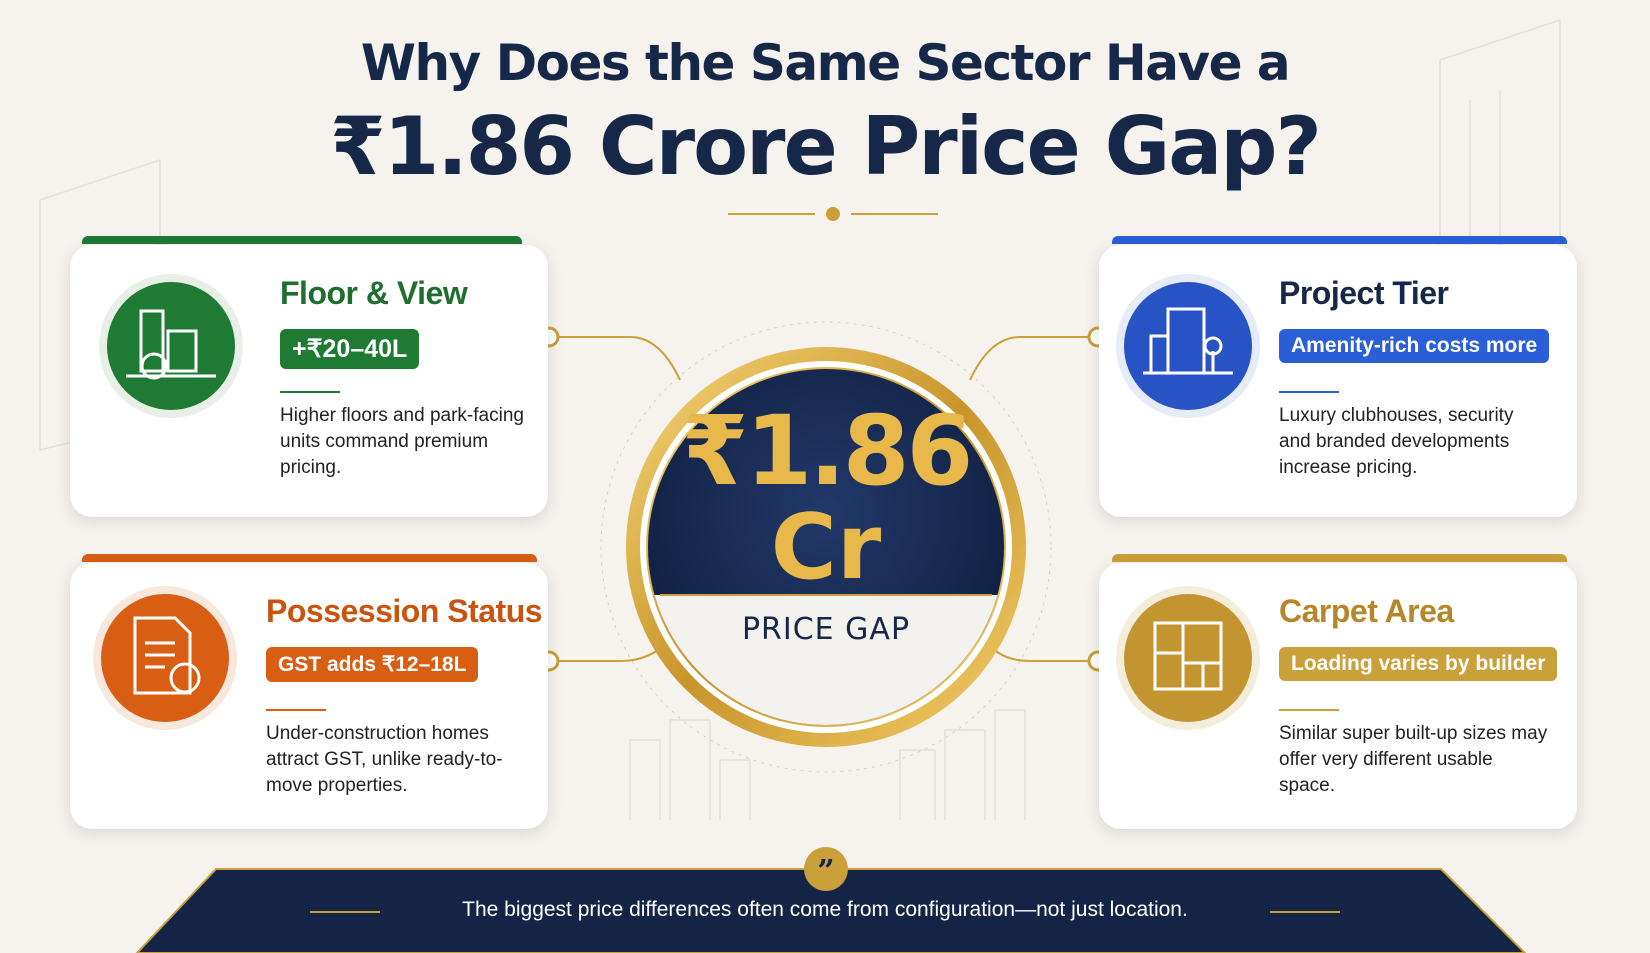  I want to click on card-tag: Amenity-rich costs more, so click(1414, 346).